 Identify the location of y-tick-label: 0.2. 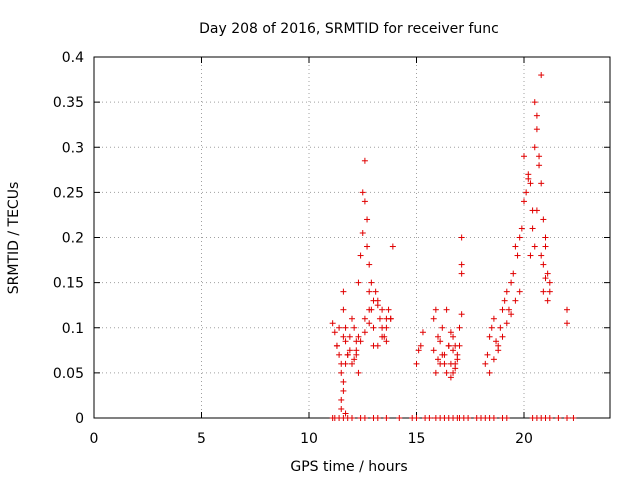
(73, 239).